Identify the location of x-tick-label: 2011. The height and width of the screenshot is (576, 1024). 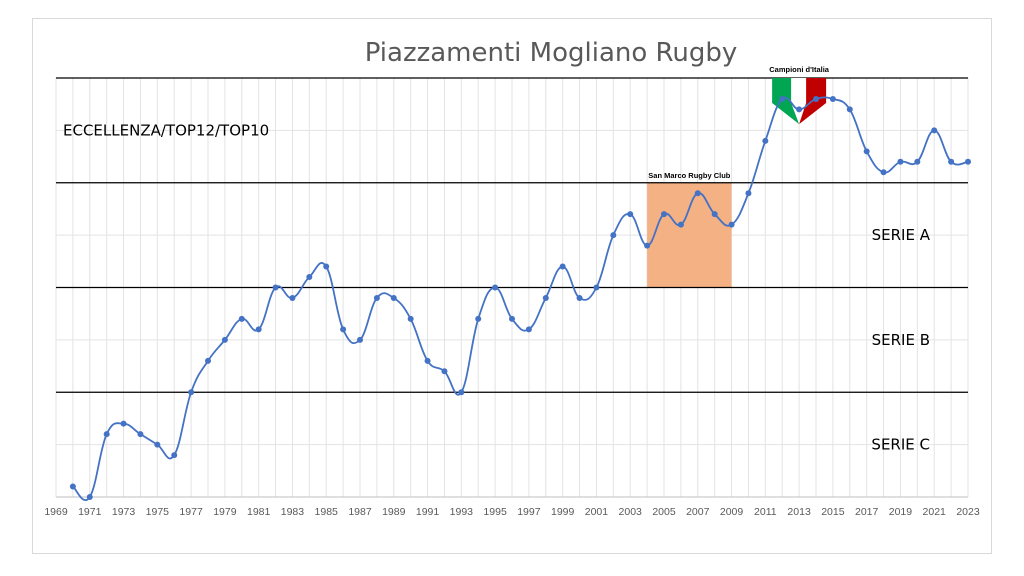
(765, 512).